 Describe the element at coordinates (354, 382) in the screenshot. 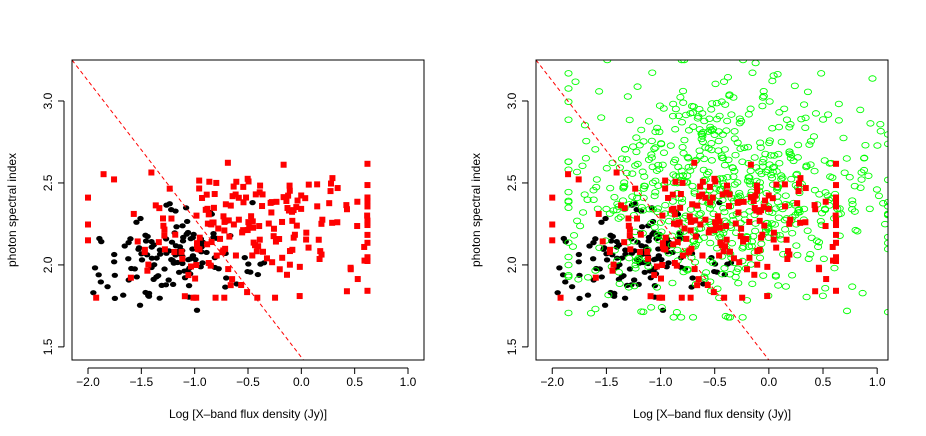

I see `x-tick-label: 0.5` at that location.